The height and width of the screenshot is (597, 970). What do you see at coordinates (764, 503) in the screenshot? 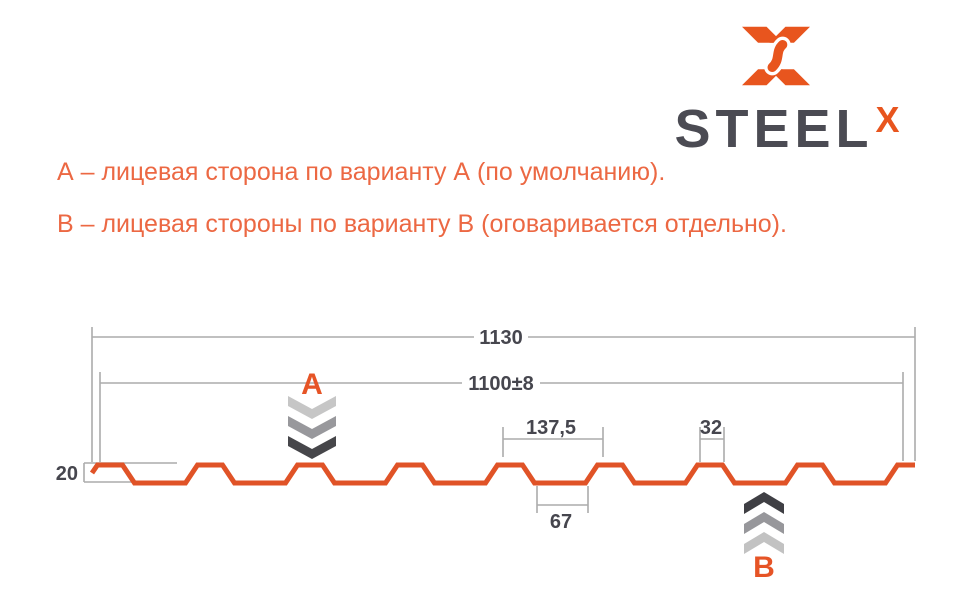
I see `marker-b-chevron-dark` at bounding box center [764, 503].